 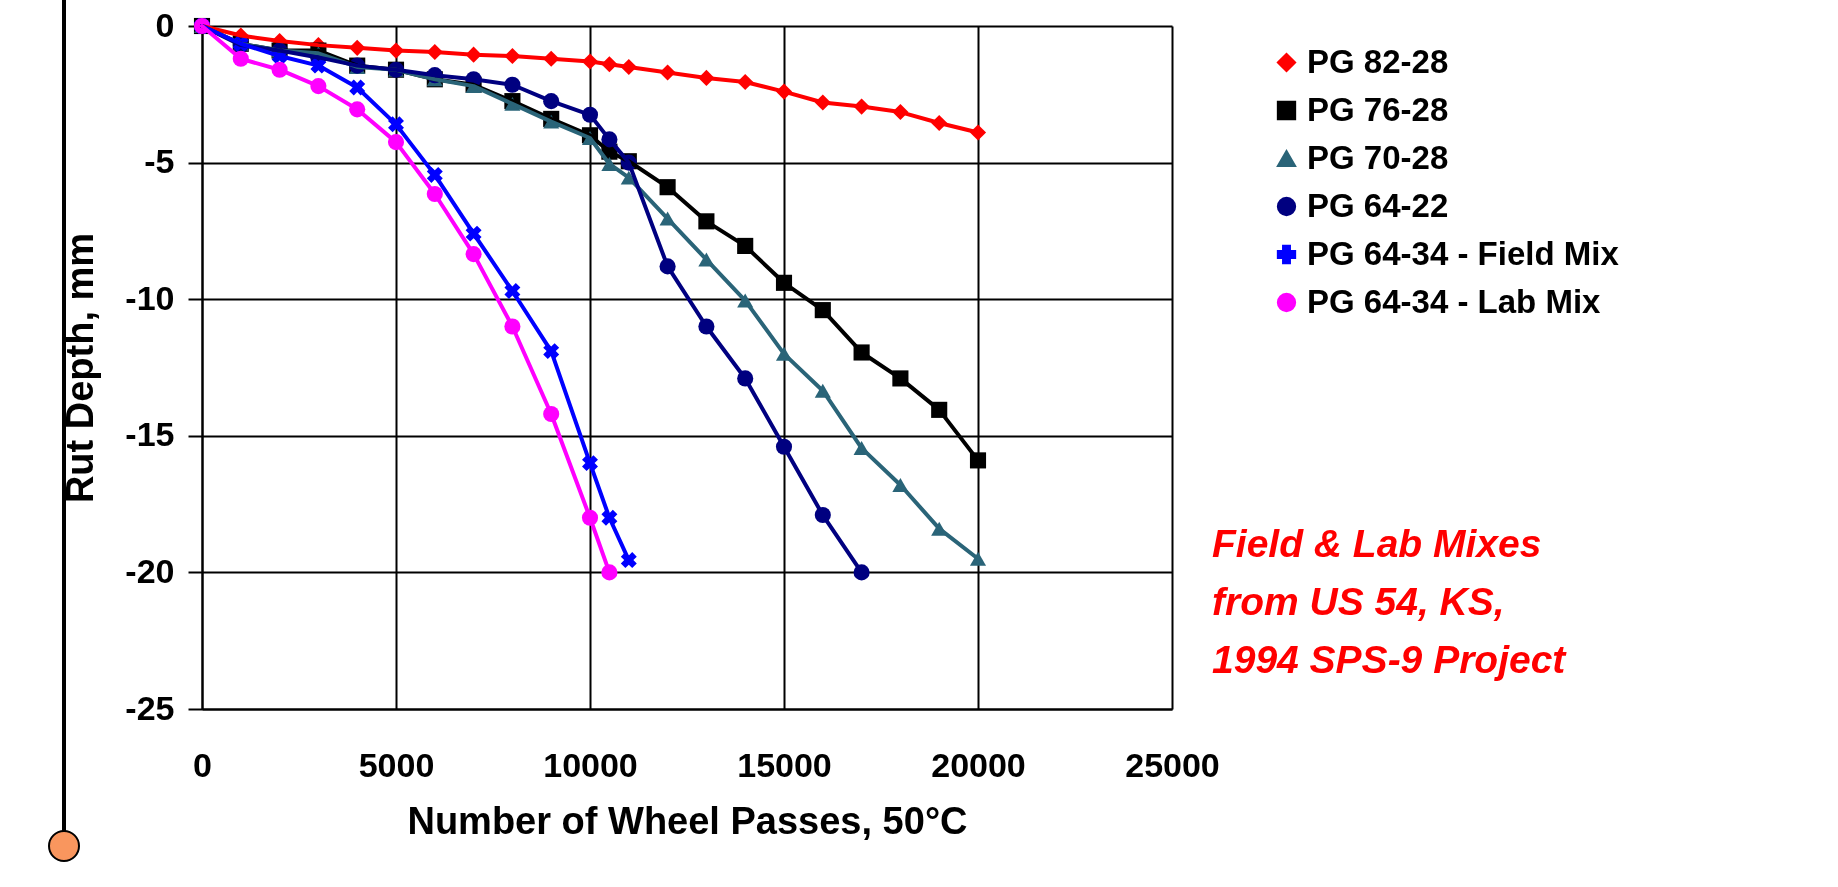 What do you see at coordinates (150, 434) in the screenshot?
I see `y-tick-label: -15` at bounding box center [150, 434].